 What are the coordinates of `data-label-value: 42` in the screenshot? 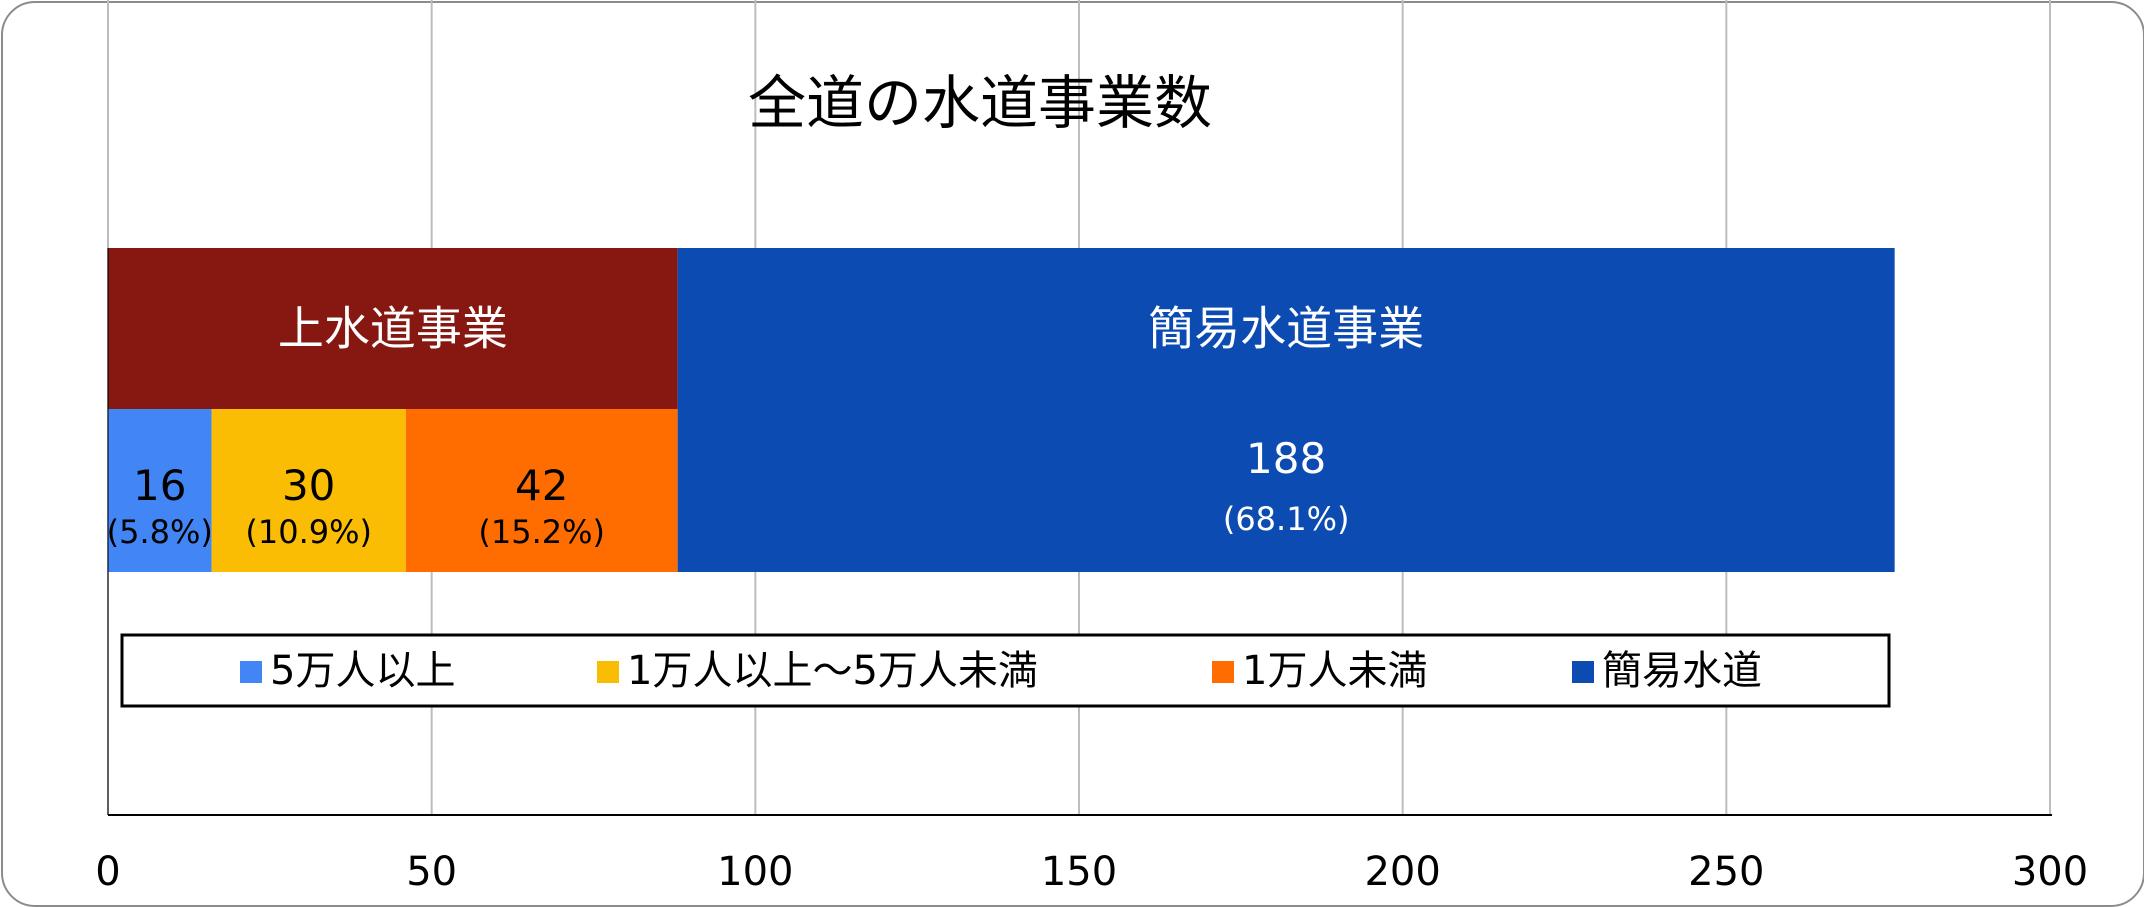 It's located at (541, 485).